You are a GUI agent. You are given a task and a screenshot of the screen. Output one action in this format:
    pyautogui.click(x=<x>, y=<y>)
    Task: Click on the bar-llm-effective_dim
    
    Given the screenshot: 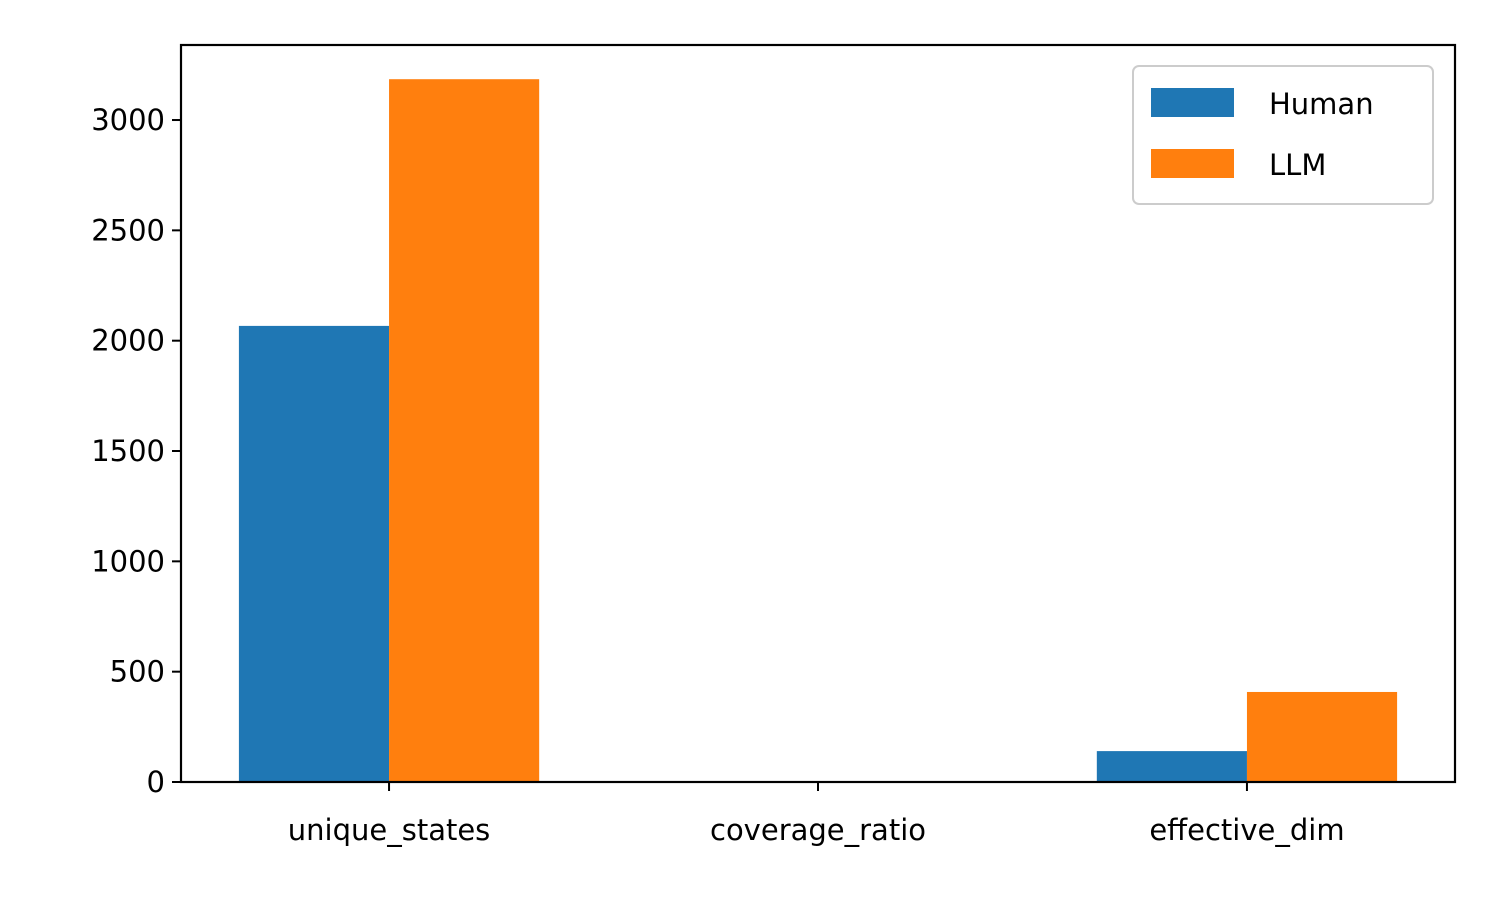 What is the action you would take?
    pyautogui.click(x=1322, y=736)
    